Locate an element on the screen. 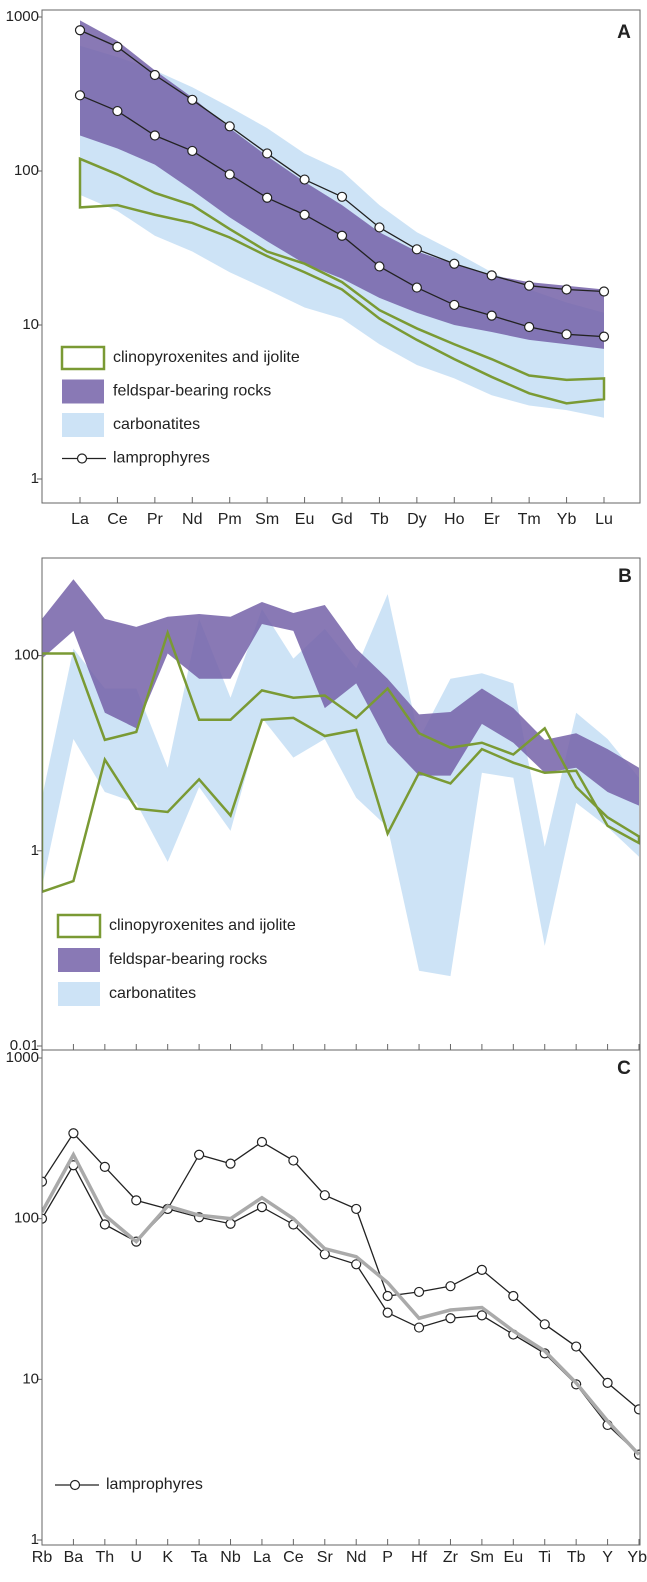 The width and height of the screenshot is (647, 1582). x-tick-label: Ce is located at coordinates (117, 519).